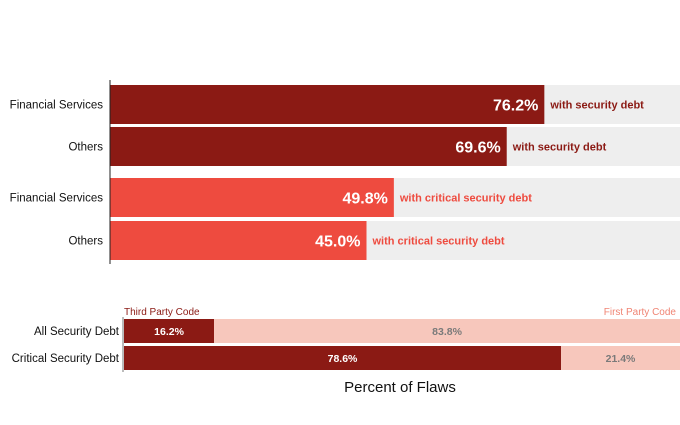 The height and width of the screenshot is (425, 680). What do you see at coordinates (66, 359) in the screenshot?
I see `category-label: Critical Security Debt` at bounding box center [66, 359].